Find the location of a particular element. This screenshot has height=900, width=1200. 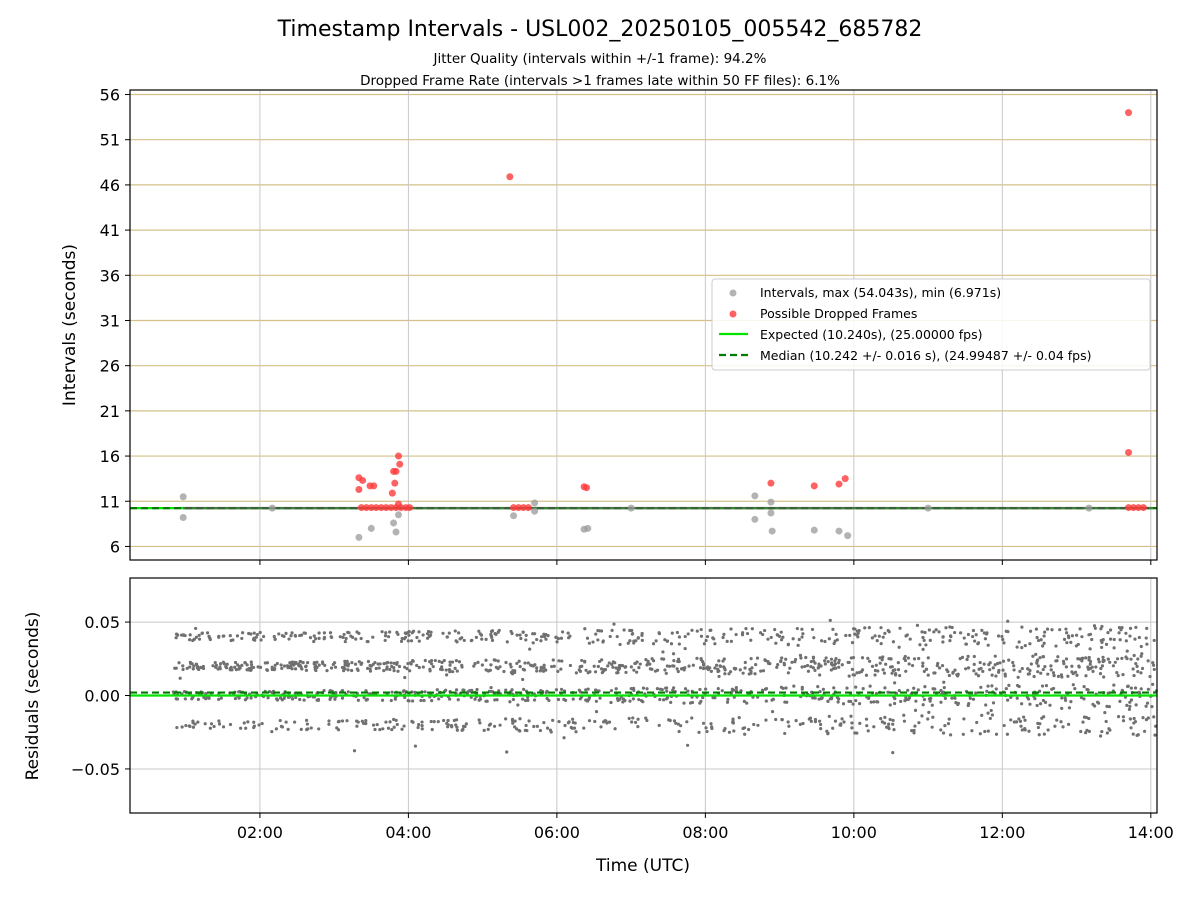

top-y-tick-label: 46 is located at coordinates (110, 185).